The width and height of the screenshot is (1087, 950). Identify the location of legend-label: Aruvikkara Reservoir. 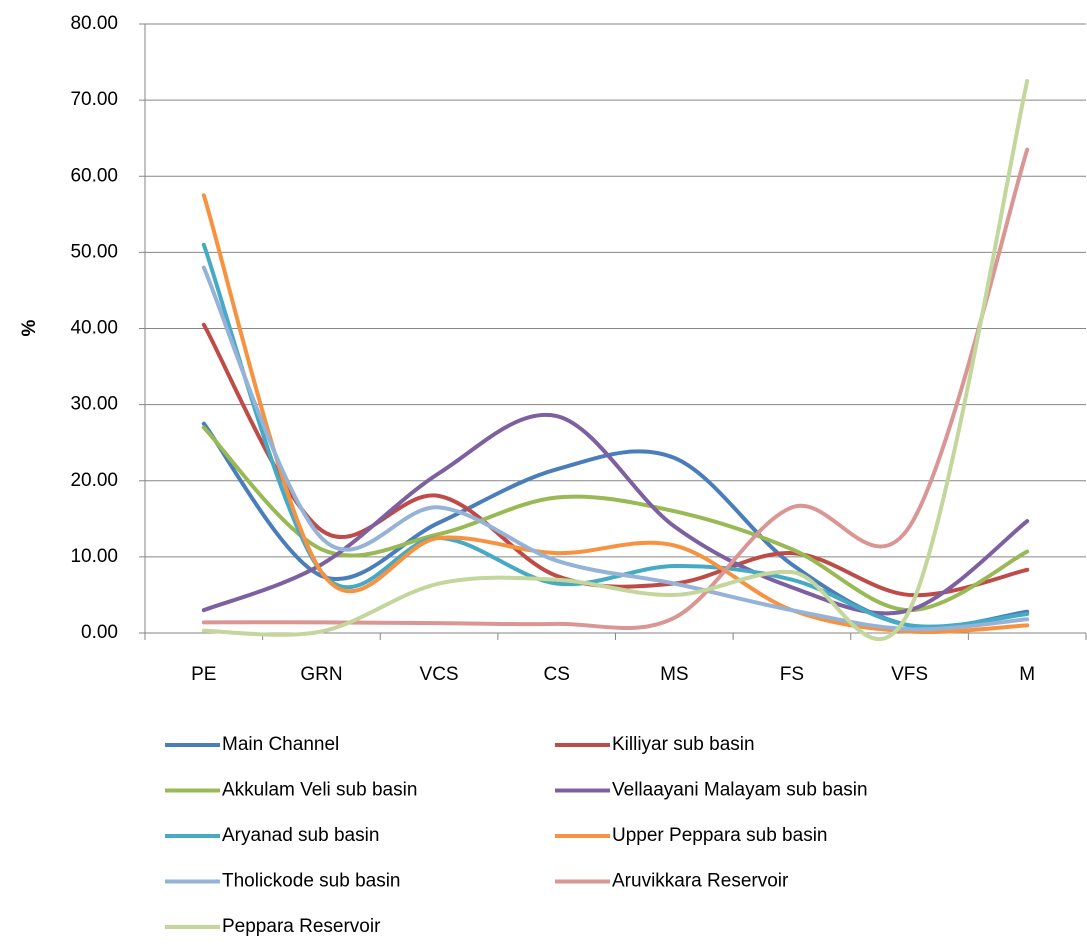
(700, 881).